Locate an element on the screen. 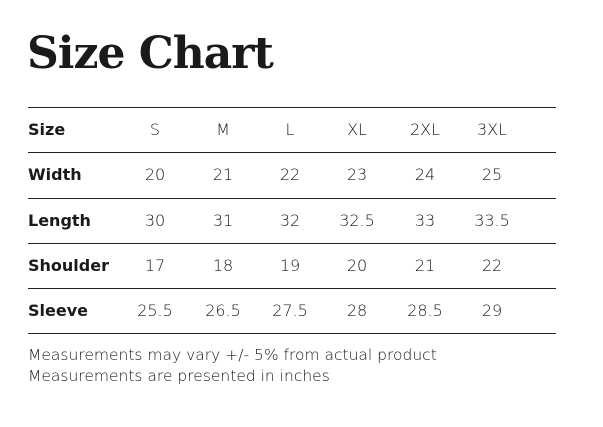 The image size is (603, 427). row-label: Sleeve is located at coordinates (58, 310).